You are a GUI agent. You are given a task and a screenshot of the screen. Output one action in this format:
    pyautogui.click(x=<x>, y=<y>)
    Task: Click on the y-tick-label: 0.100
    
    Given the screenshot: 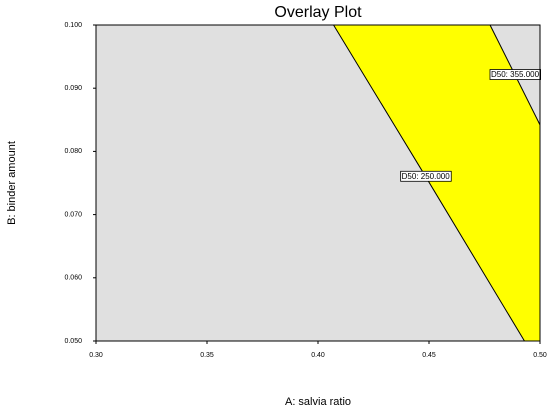 What is the action you would take?
    pyautogui.click(x=73, y=25)
    